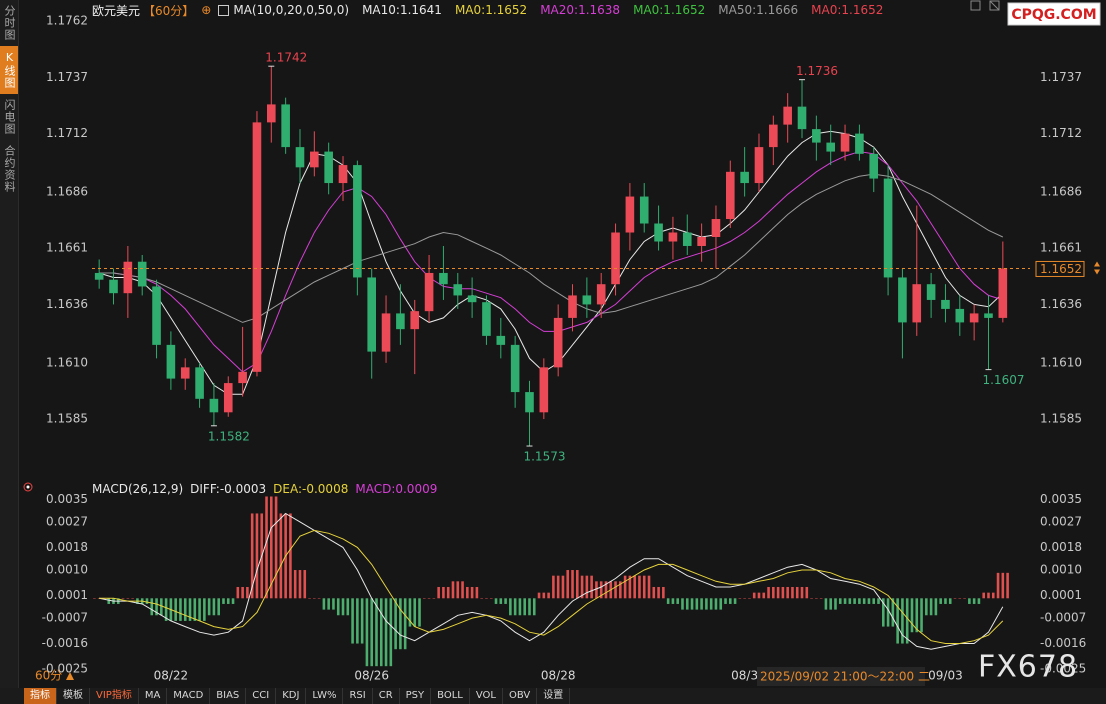 The width and height of the screenshot is (1106, 704). Describe the element at coordinates (1061, 595) in the screenshot. I see `y-tick-label-right: 0.0001` at that location.